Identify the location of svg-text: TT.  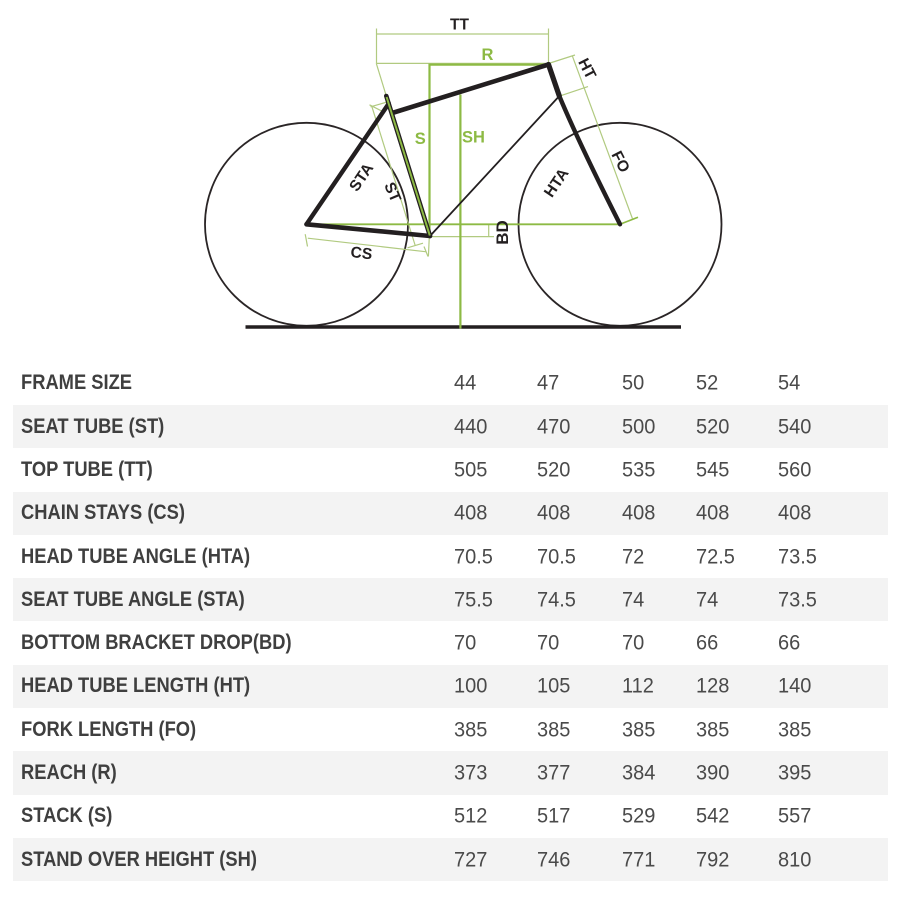
(459, 25).